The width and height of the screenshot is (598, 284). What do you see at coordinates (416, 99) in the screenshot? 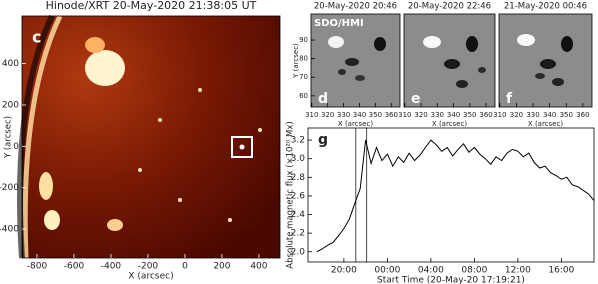
I see `panel-letter: e` at bounding box center [416, 99].